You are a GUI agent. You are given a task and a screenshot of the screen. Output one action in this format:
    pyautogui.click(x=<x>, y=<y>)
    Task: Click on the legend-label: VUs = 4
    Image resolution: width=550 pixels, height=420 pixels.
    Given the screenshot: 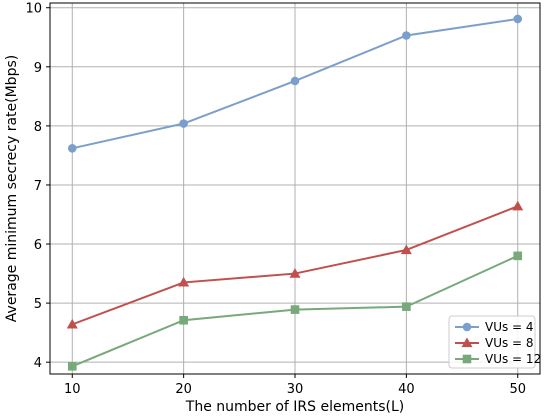 What is the action you would take?
    pyautogui.click(x=509, y=327)
    